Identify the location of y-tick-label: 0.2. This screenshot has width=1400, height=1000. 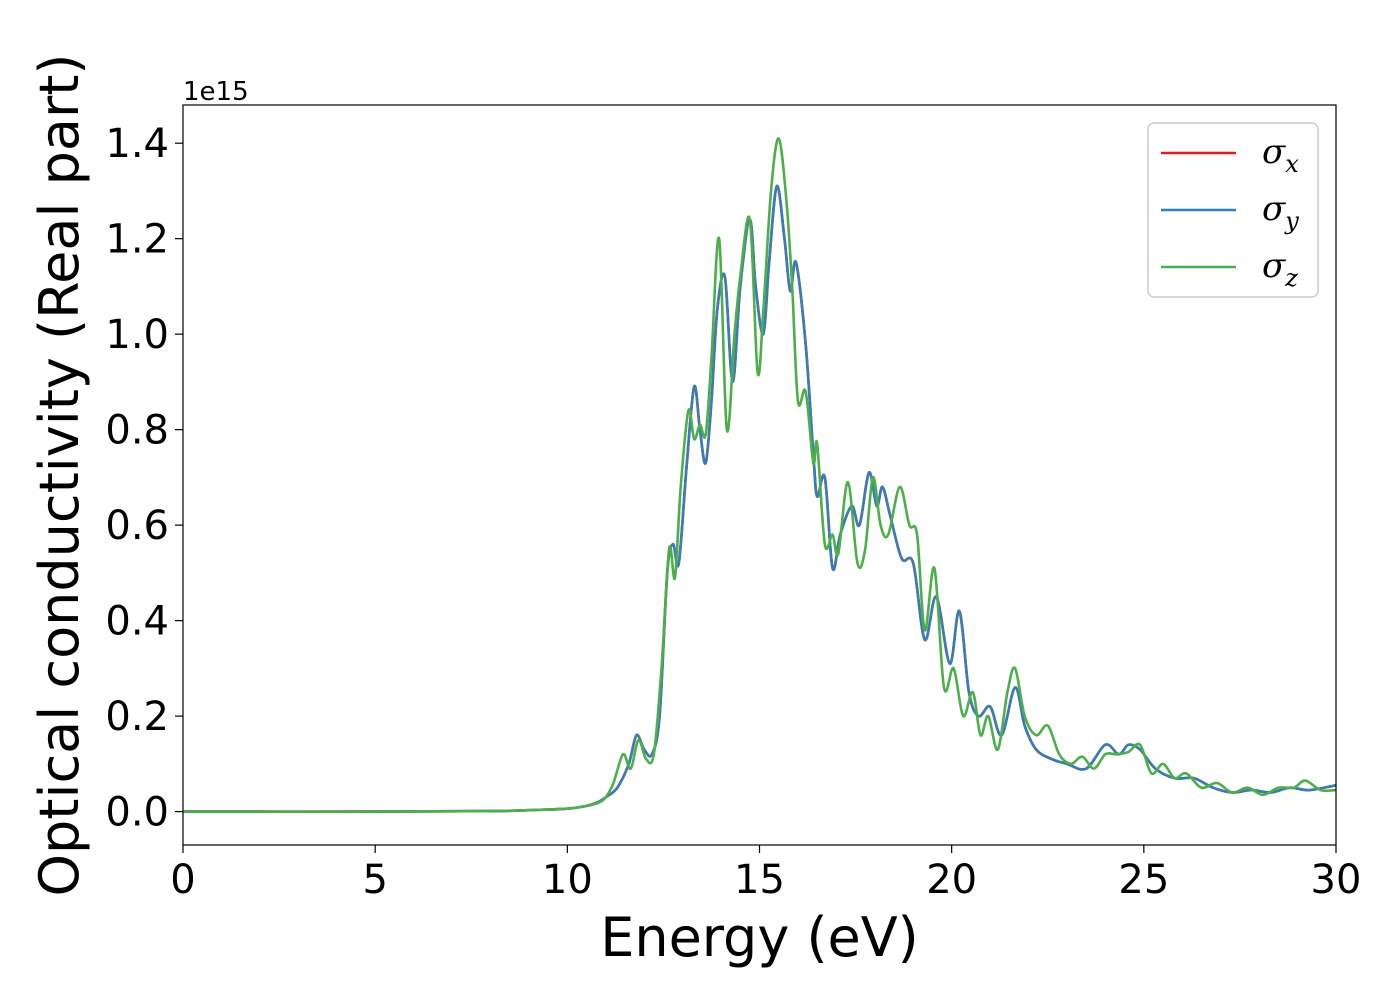
(137, 717).